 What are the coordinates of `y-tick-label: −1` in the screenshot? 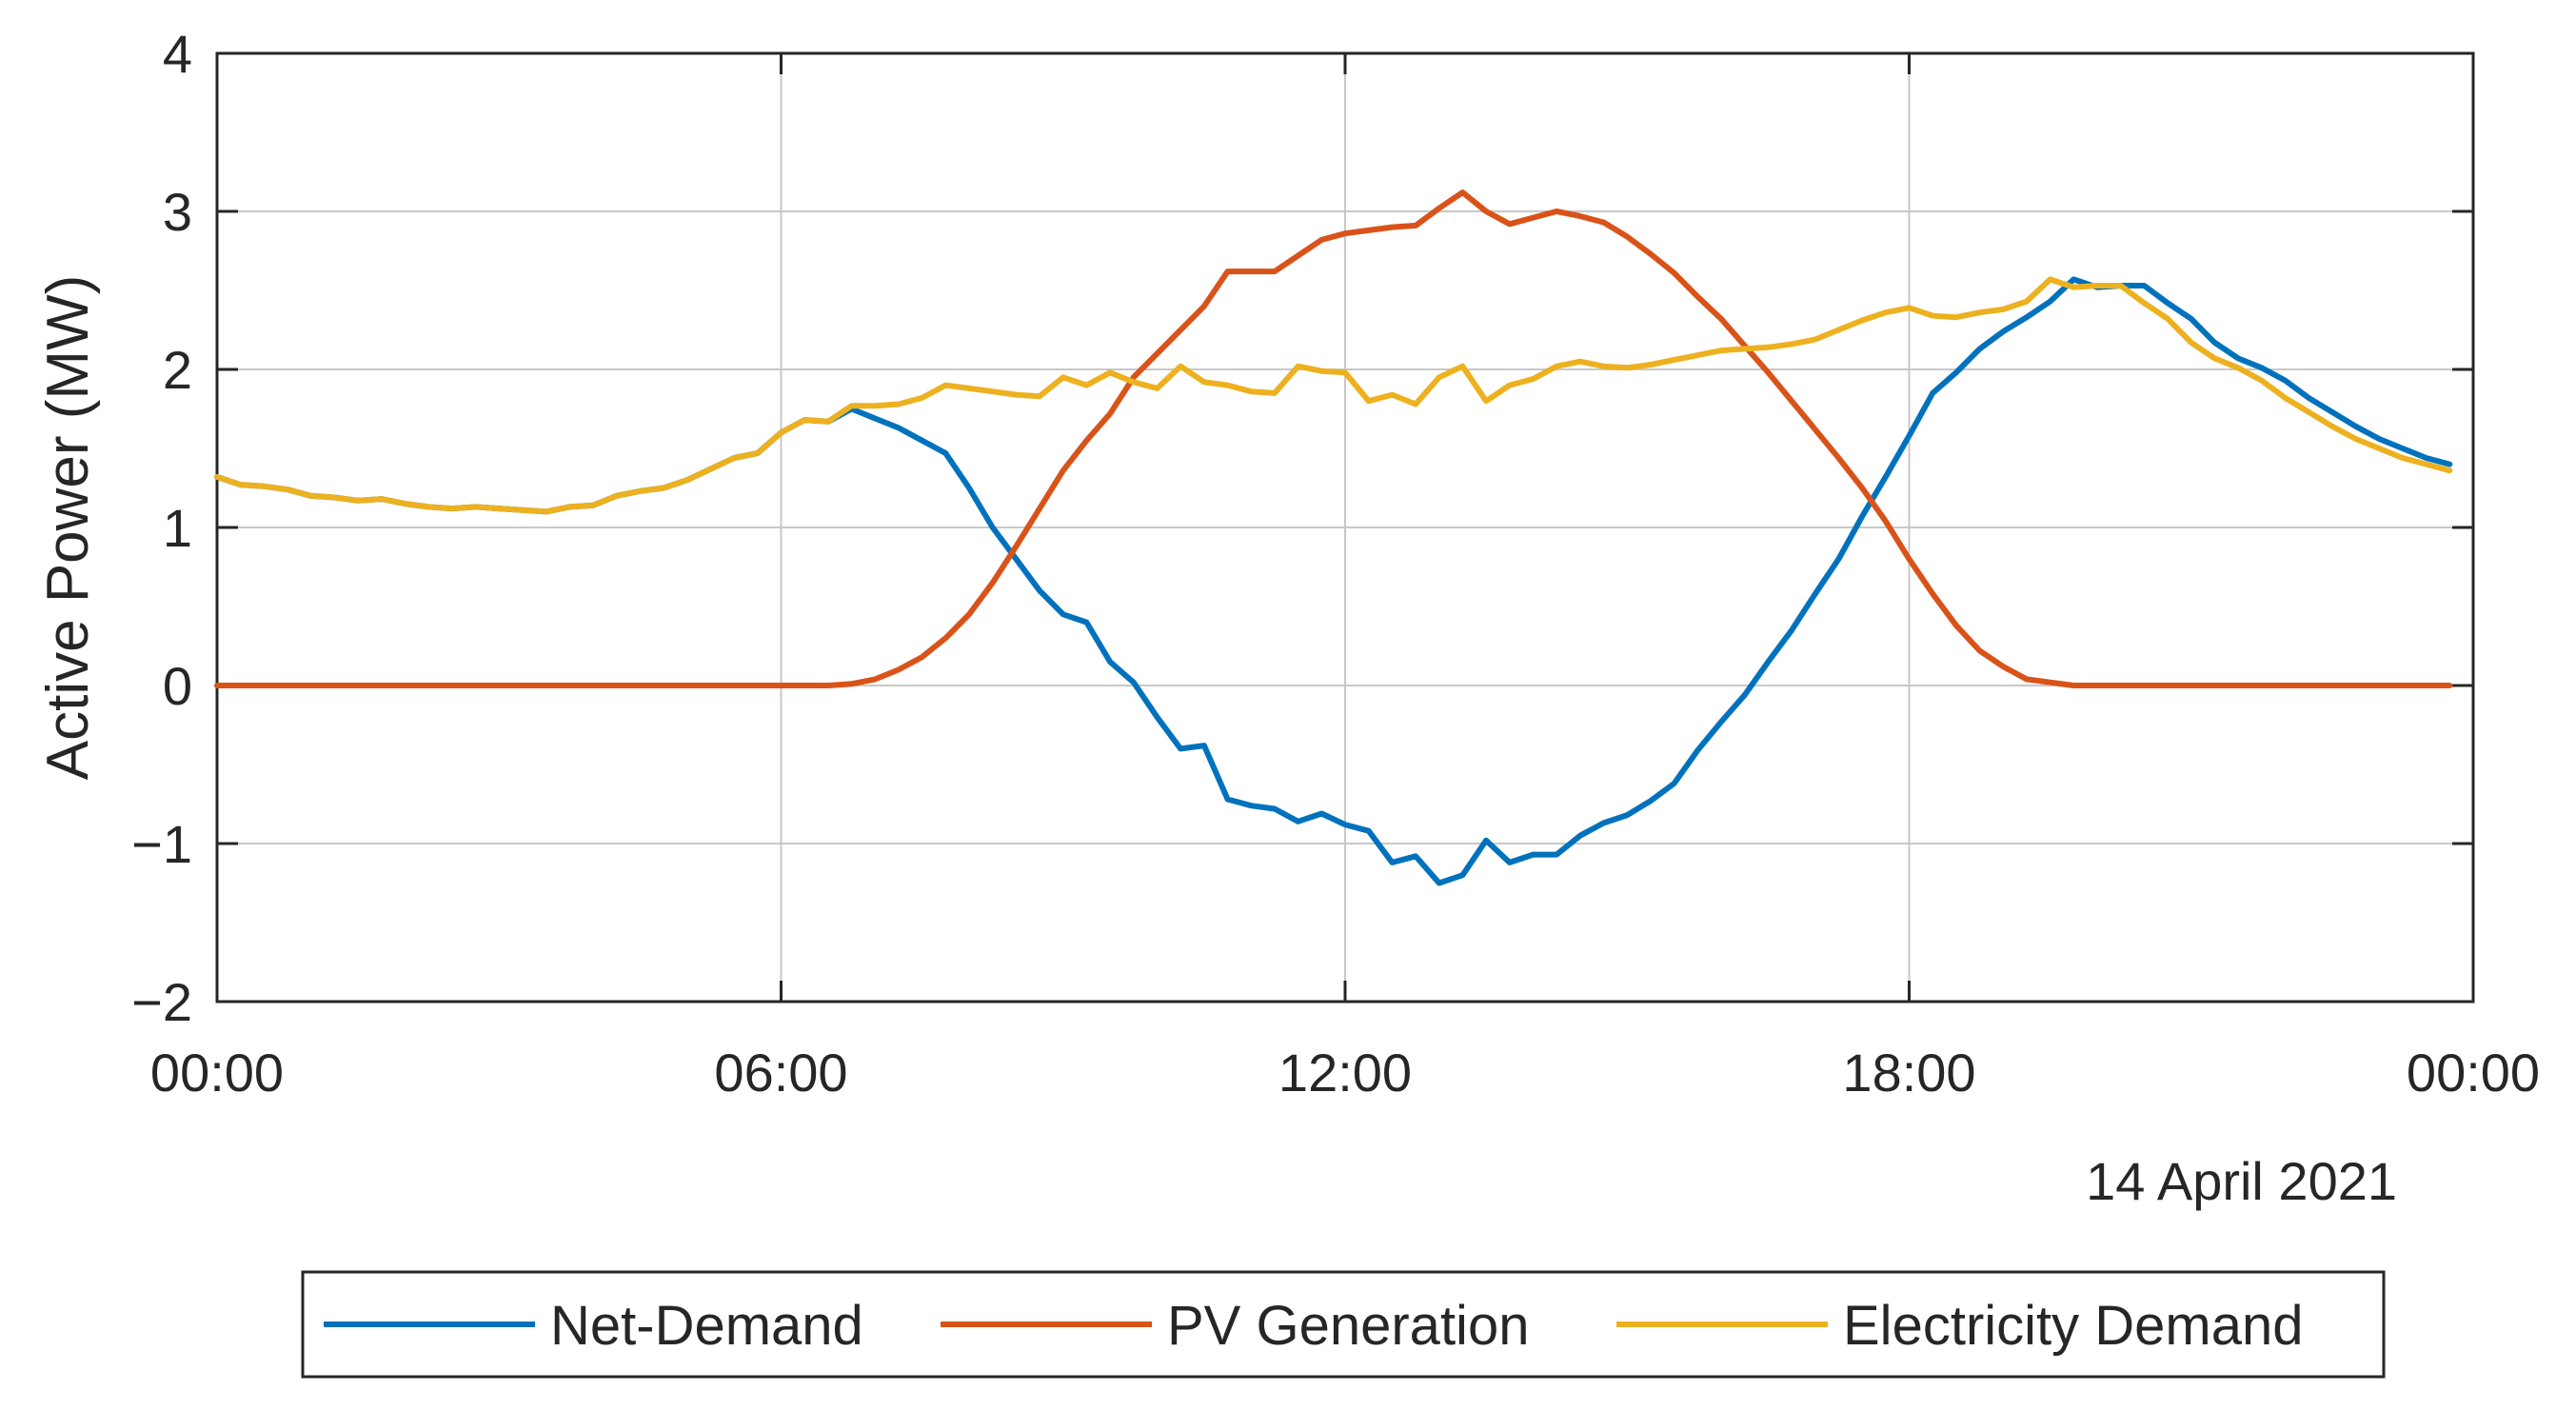 It's located at (161, 844).